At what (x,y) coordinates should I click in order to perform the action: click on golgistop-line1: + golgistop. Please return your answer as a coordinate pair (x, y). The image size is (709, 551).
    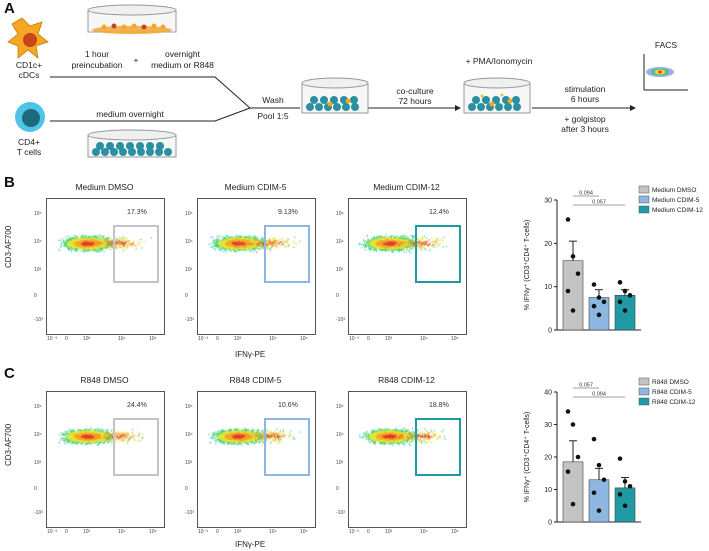
    Looking at the image, I should click on (585, 119).